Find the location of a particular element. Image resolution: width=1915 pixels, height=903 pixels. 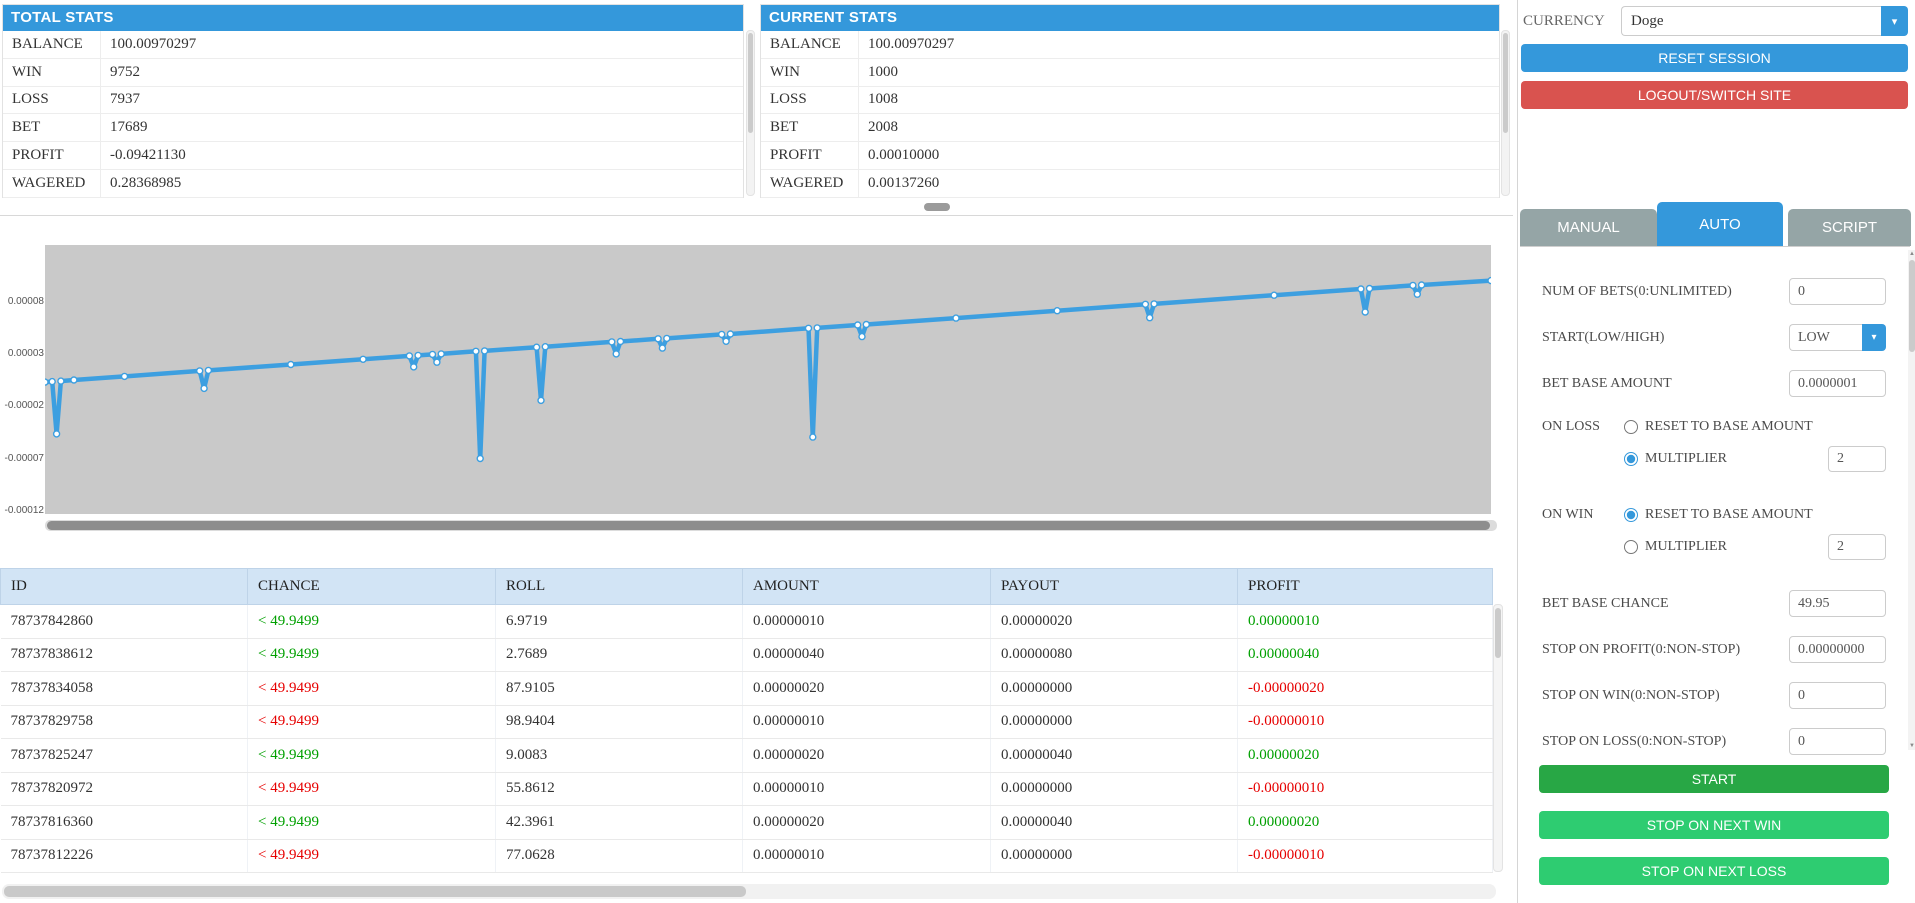

on-loss-reset-radio-label: RESET TO BASE AMOUNT is located at coordinates (1718, 427).